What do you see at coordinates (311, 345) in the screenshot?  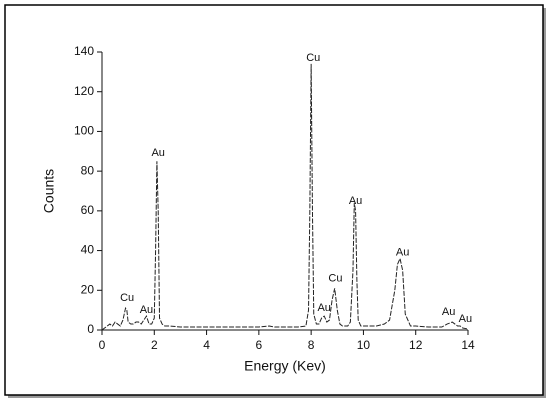 I see `x-tick-label: 8` at bounding box center [311, 345].